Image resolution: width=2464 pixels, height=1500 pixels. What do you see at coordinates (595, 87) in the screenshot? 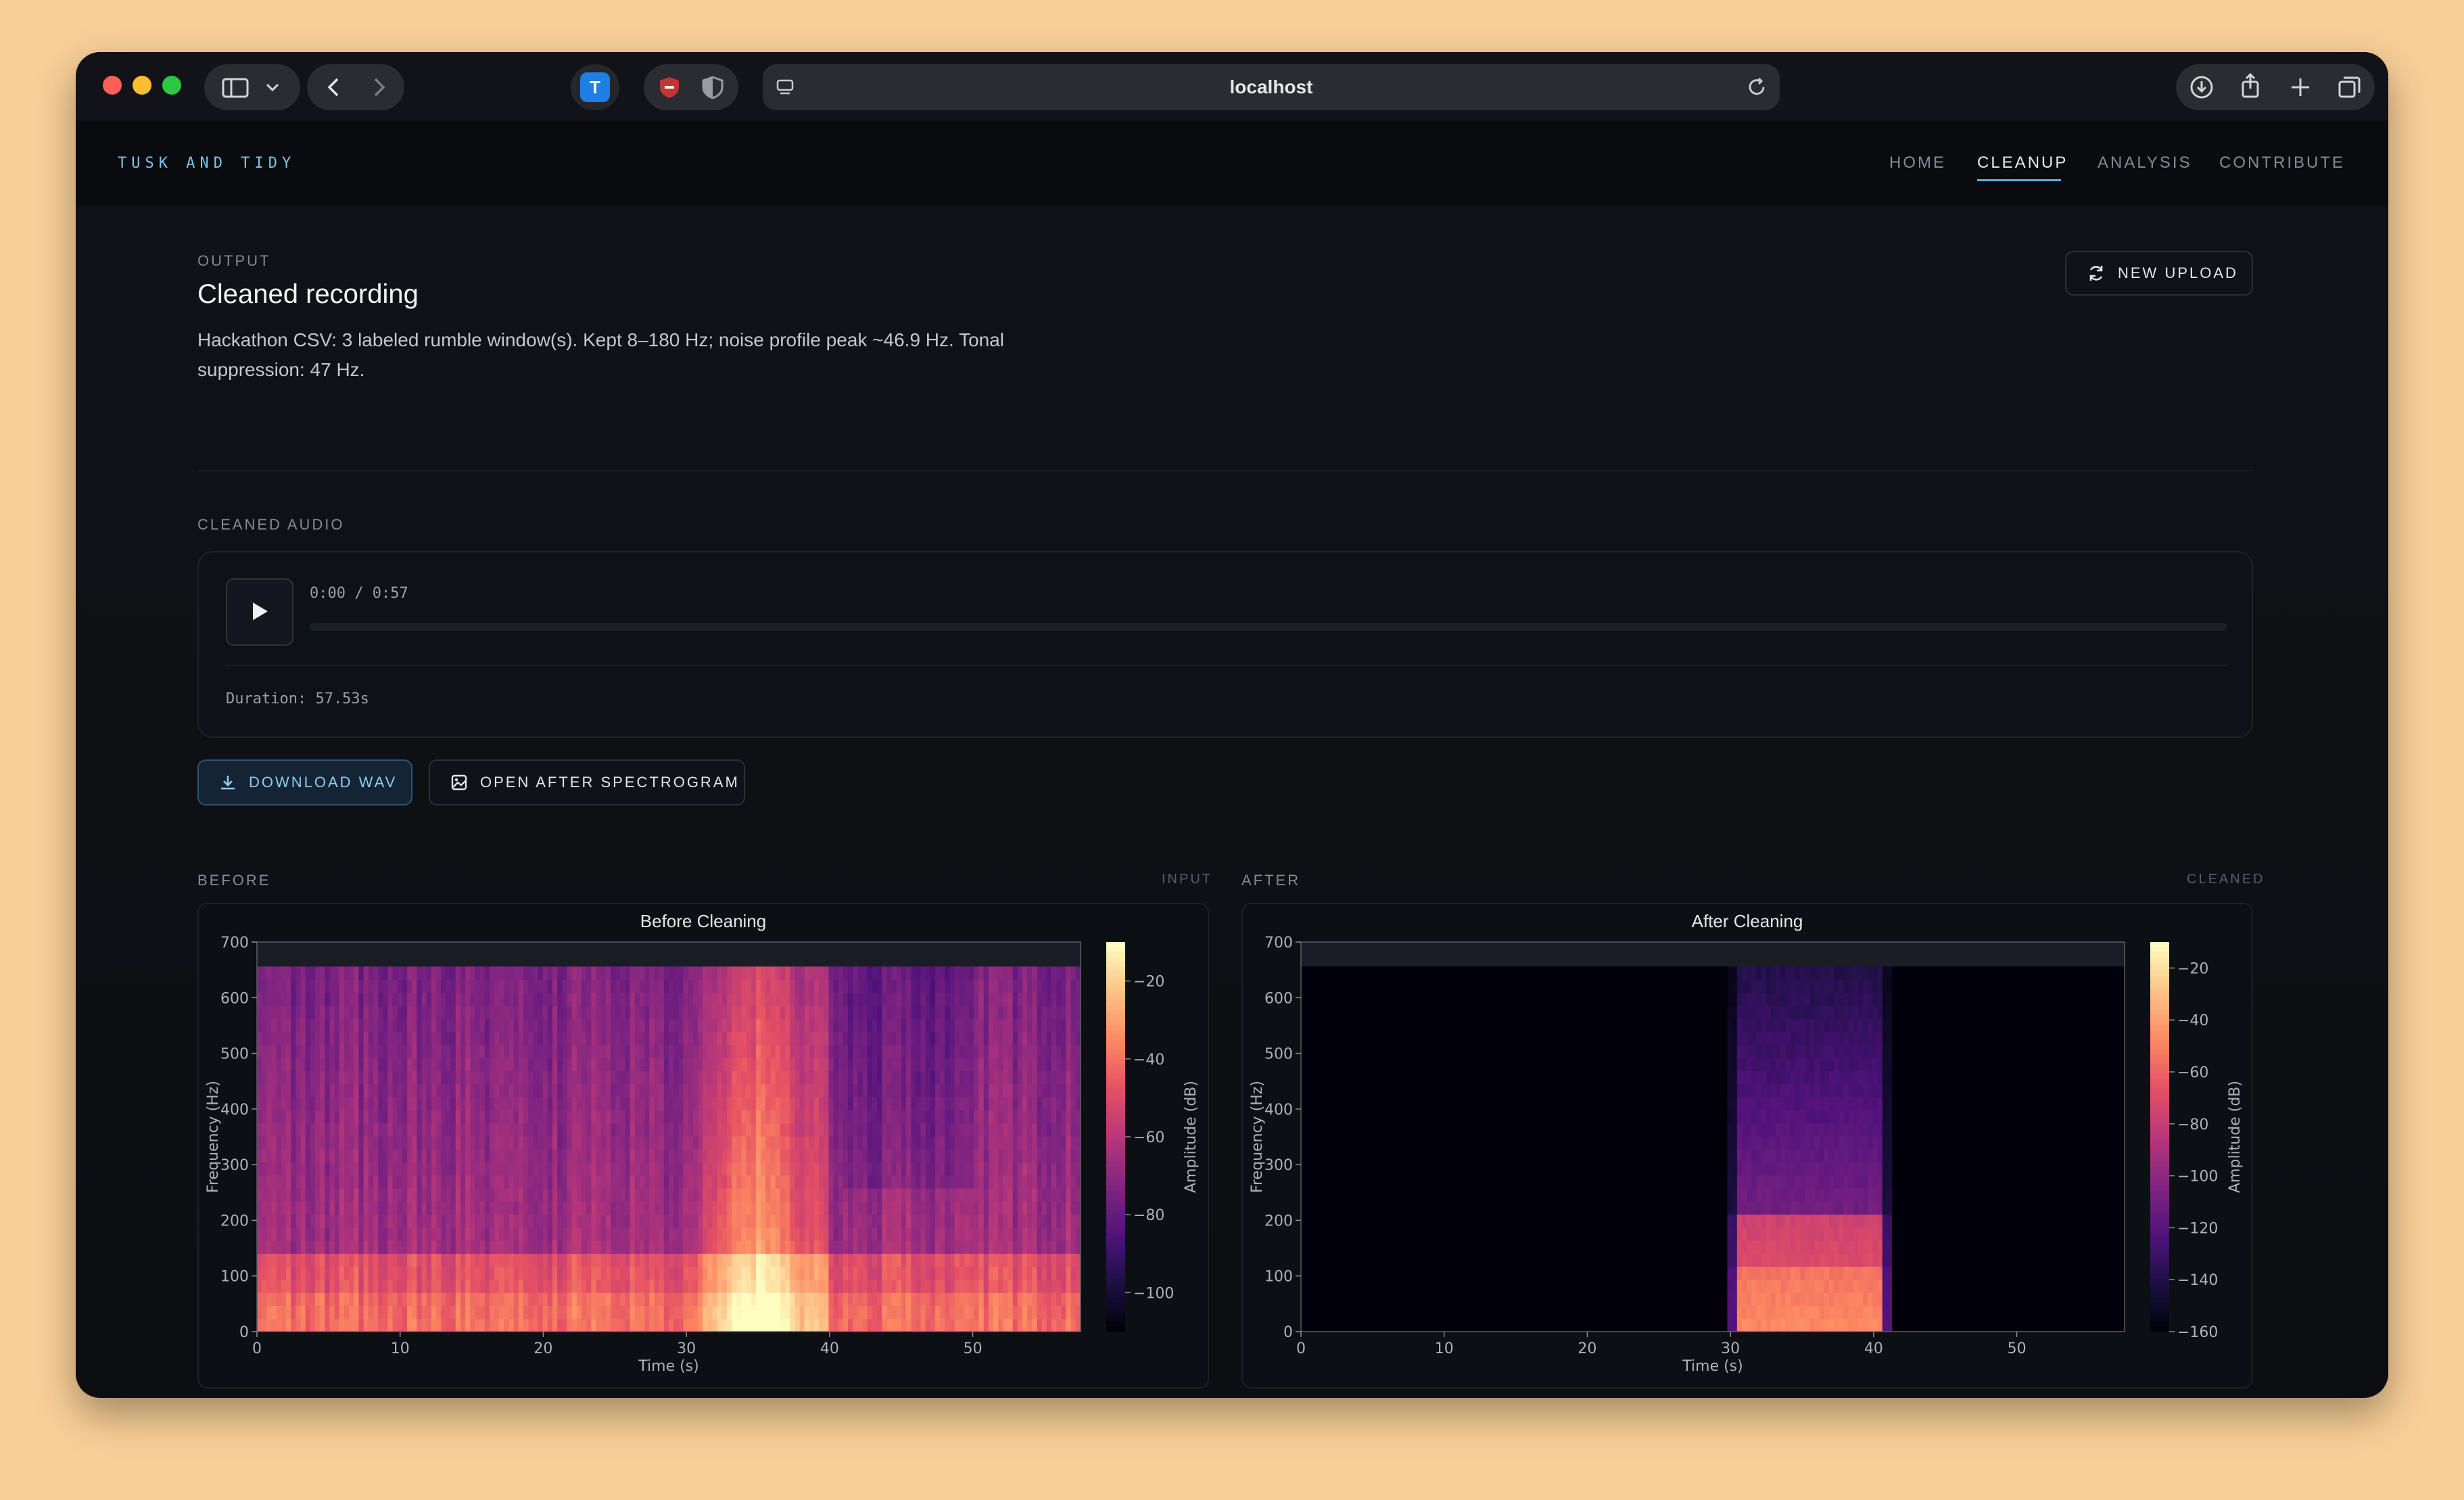
I see `extension-tp-button: T` at bounding box center [595, 87].